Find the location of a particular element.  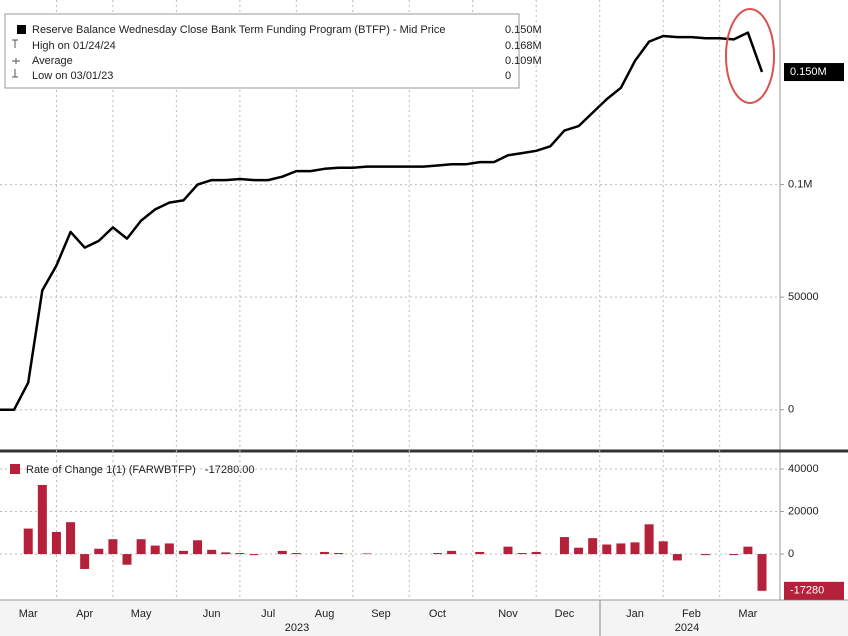

legend-value: 0 is located at coordinates (508, 76).